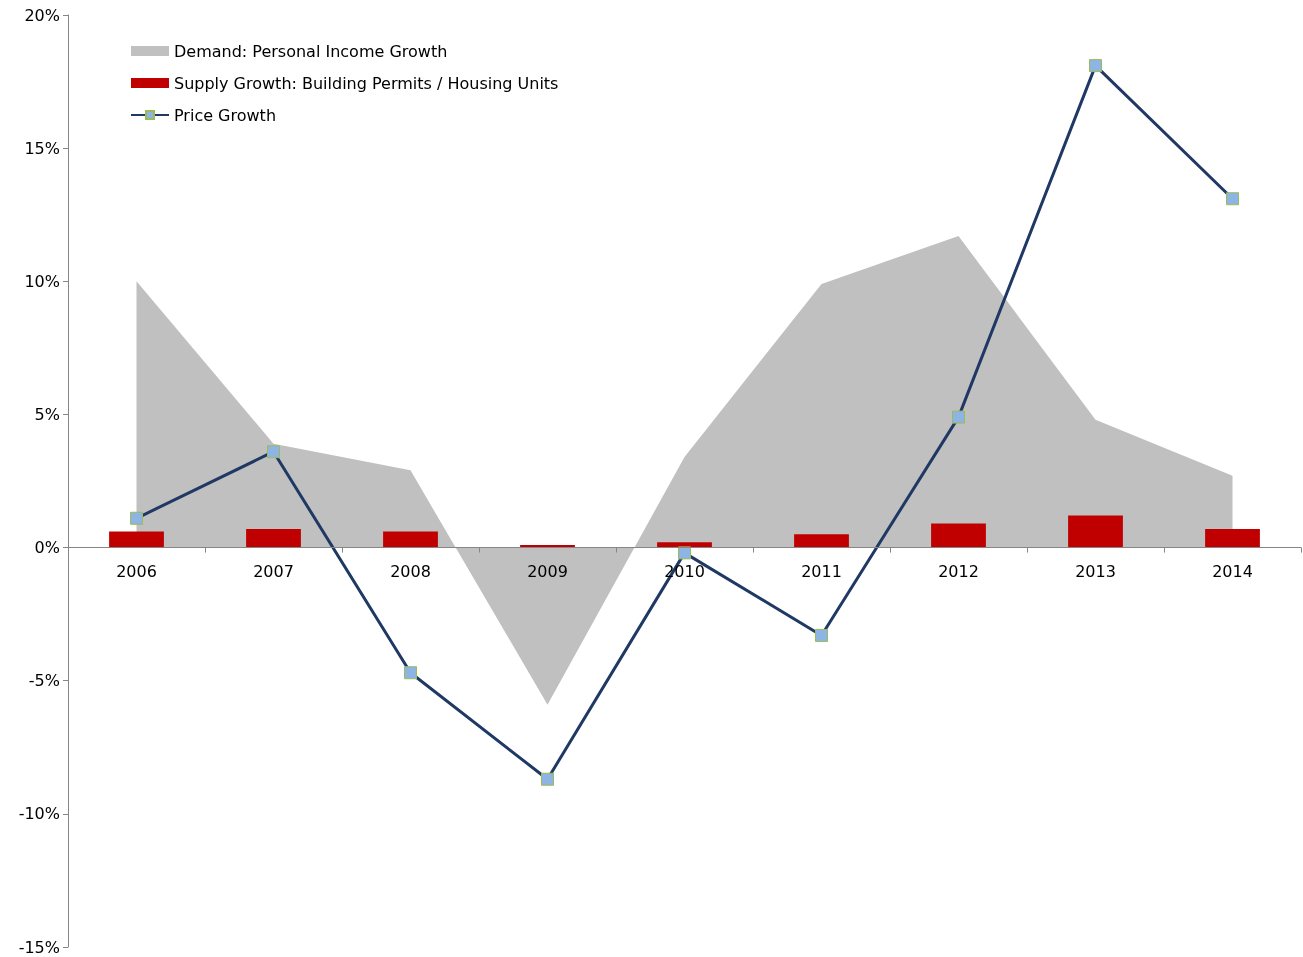 This screenshot has height=957, width=1303. What do you see at coordinates (39, 814) in the screenshot?
I see `y-tick-label: -10%` at bounding box center [39, 814].